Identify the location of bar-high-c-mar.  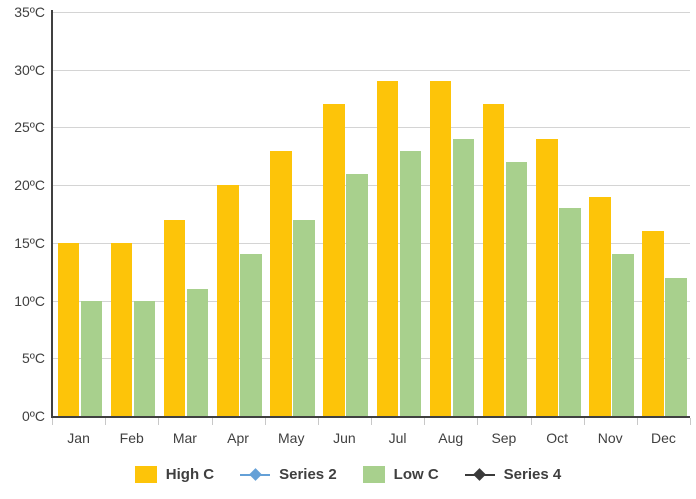
(174, 317).